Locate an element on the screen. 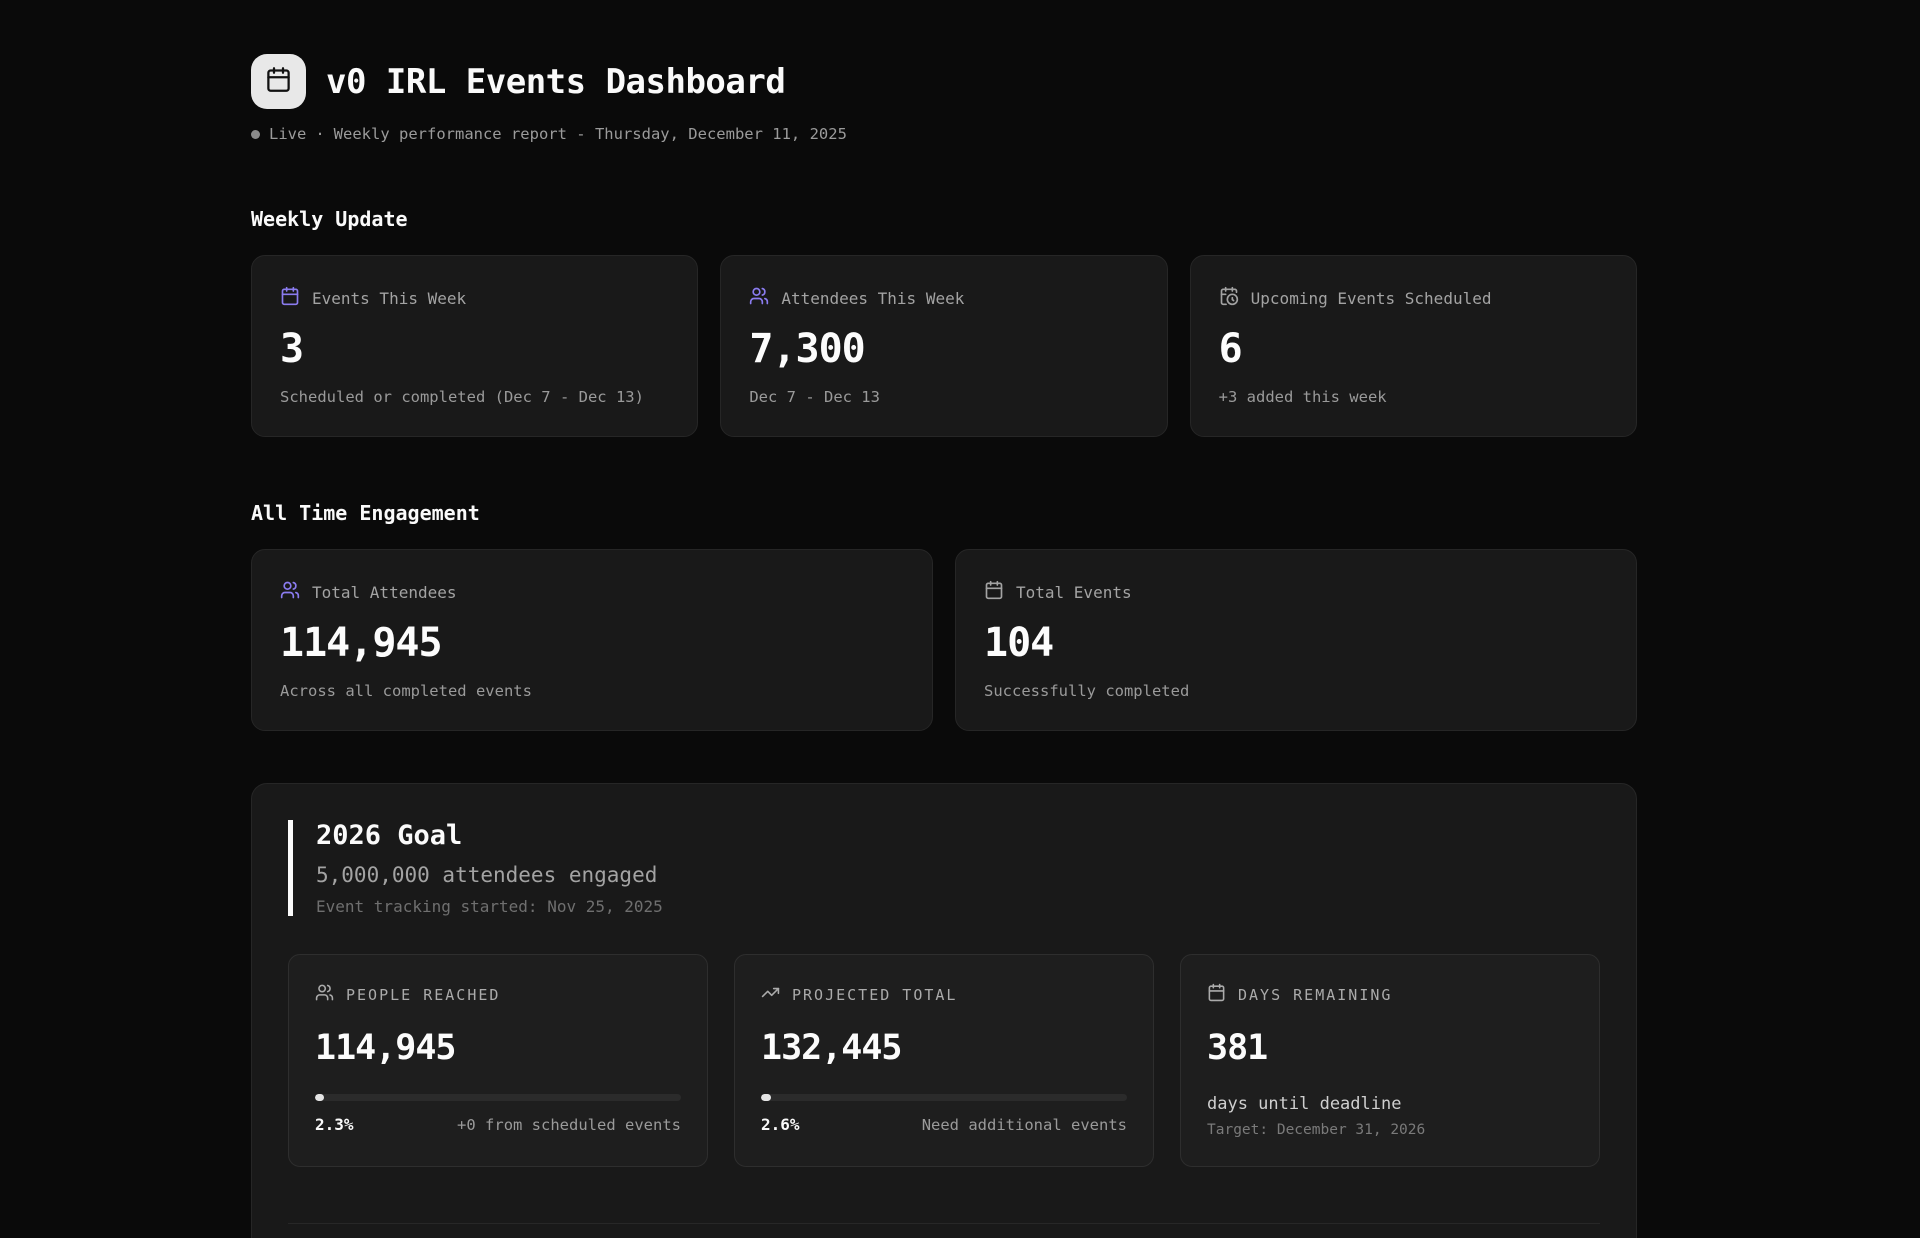  deadline-target: Target: December 31, 2026 is located at coordinates (1316, 1130).